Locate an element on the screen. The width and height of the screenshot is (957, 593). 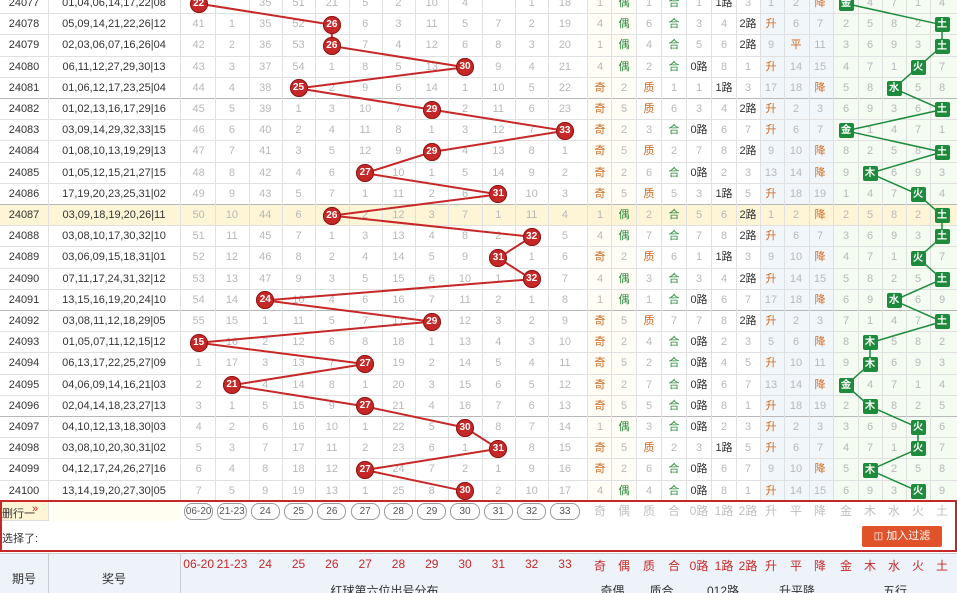
pick-attribute-button: 1路 is located at coordinates (724, 511).